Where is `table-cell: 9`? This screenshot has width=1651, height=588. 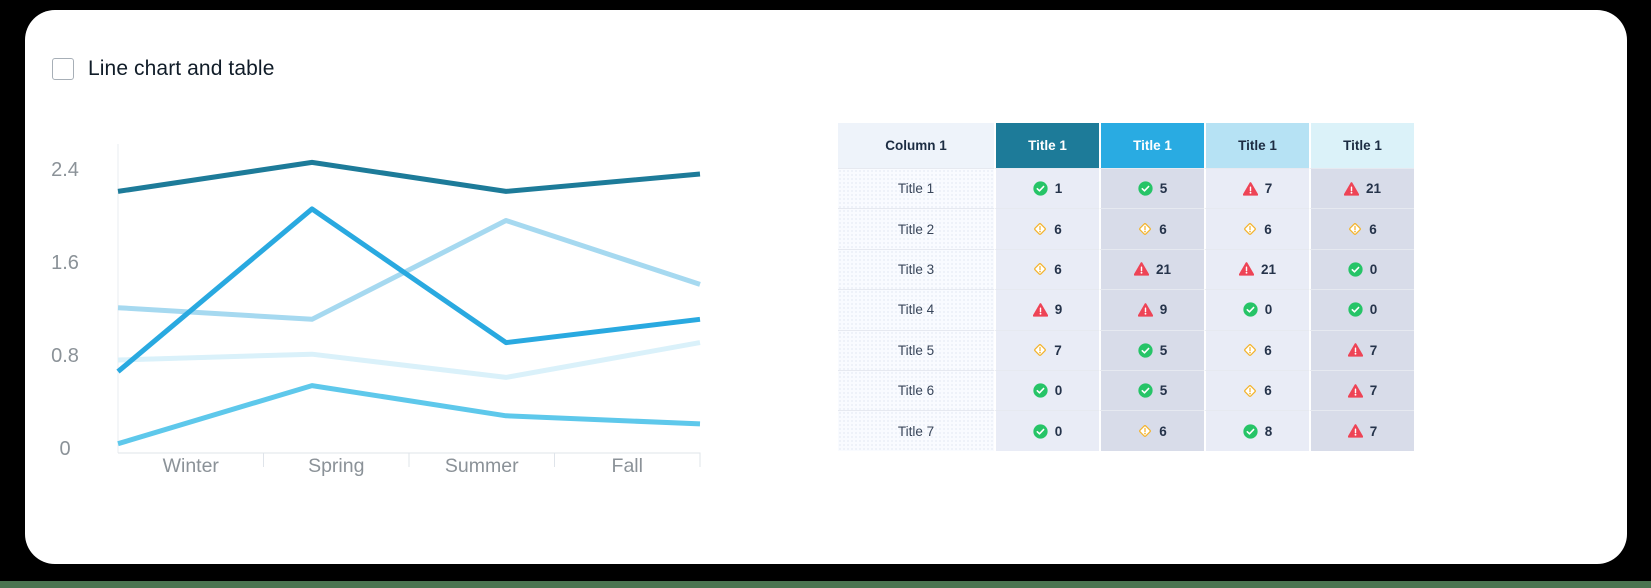 table-cell: 9 is located at coordinates (1151, 309).